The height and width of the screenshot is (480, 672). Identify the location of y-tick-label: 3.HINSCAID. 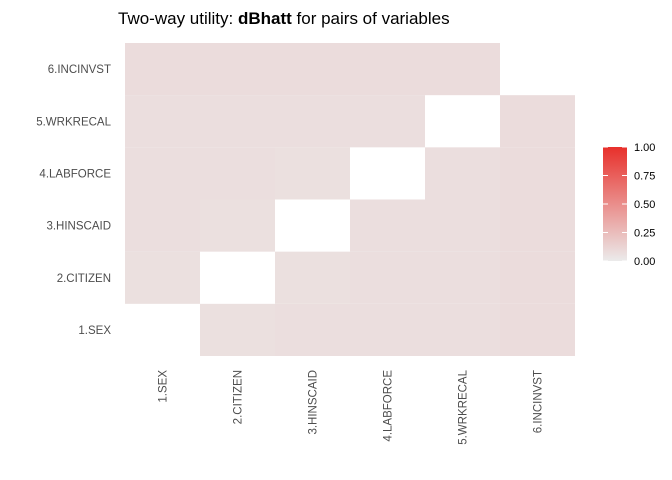
(78, 227).